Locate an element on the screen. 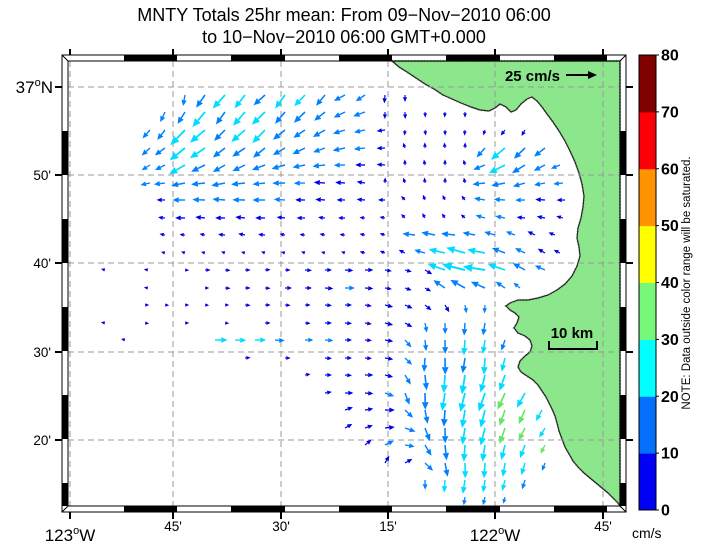 The width and height of the screenshot is (703, 548). colorbar-tick-label: 80 is located at coordinates (670, 56).